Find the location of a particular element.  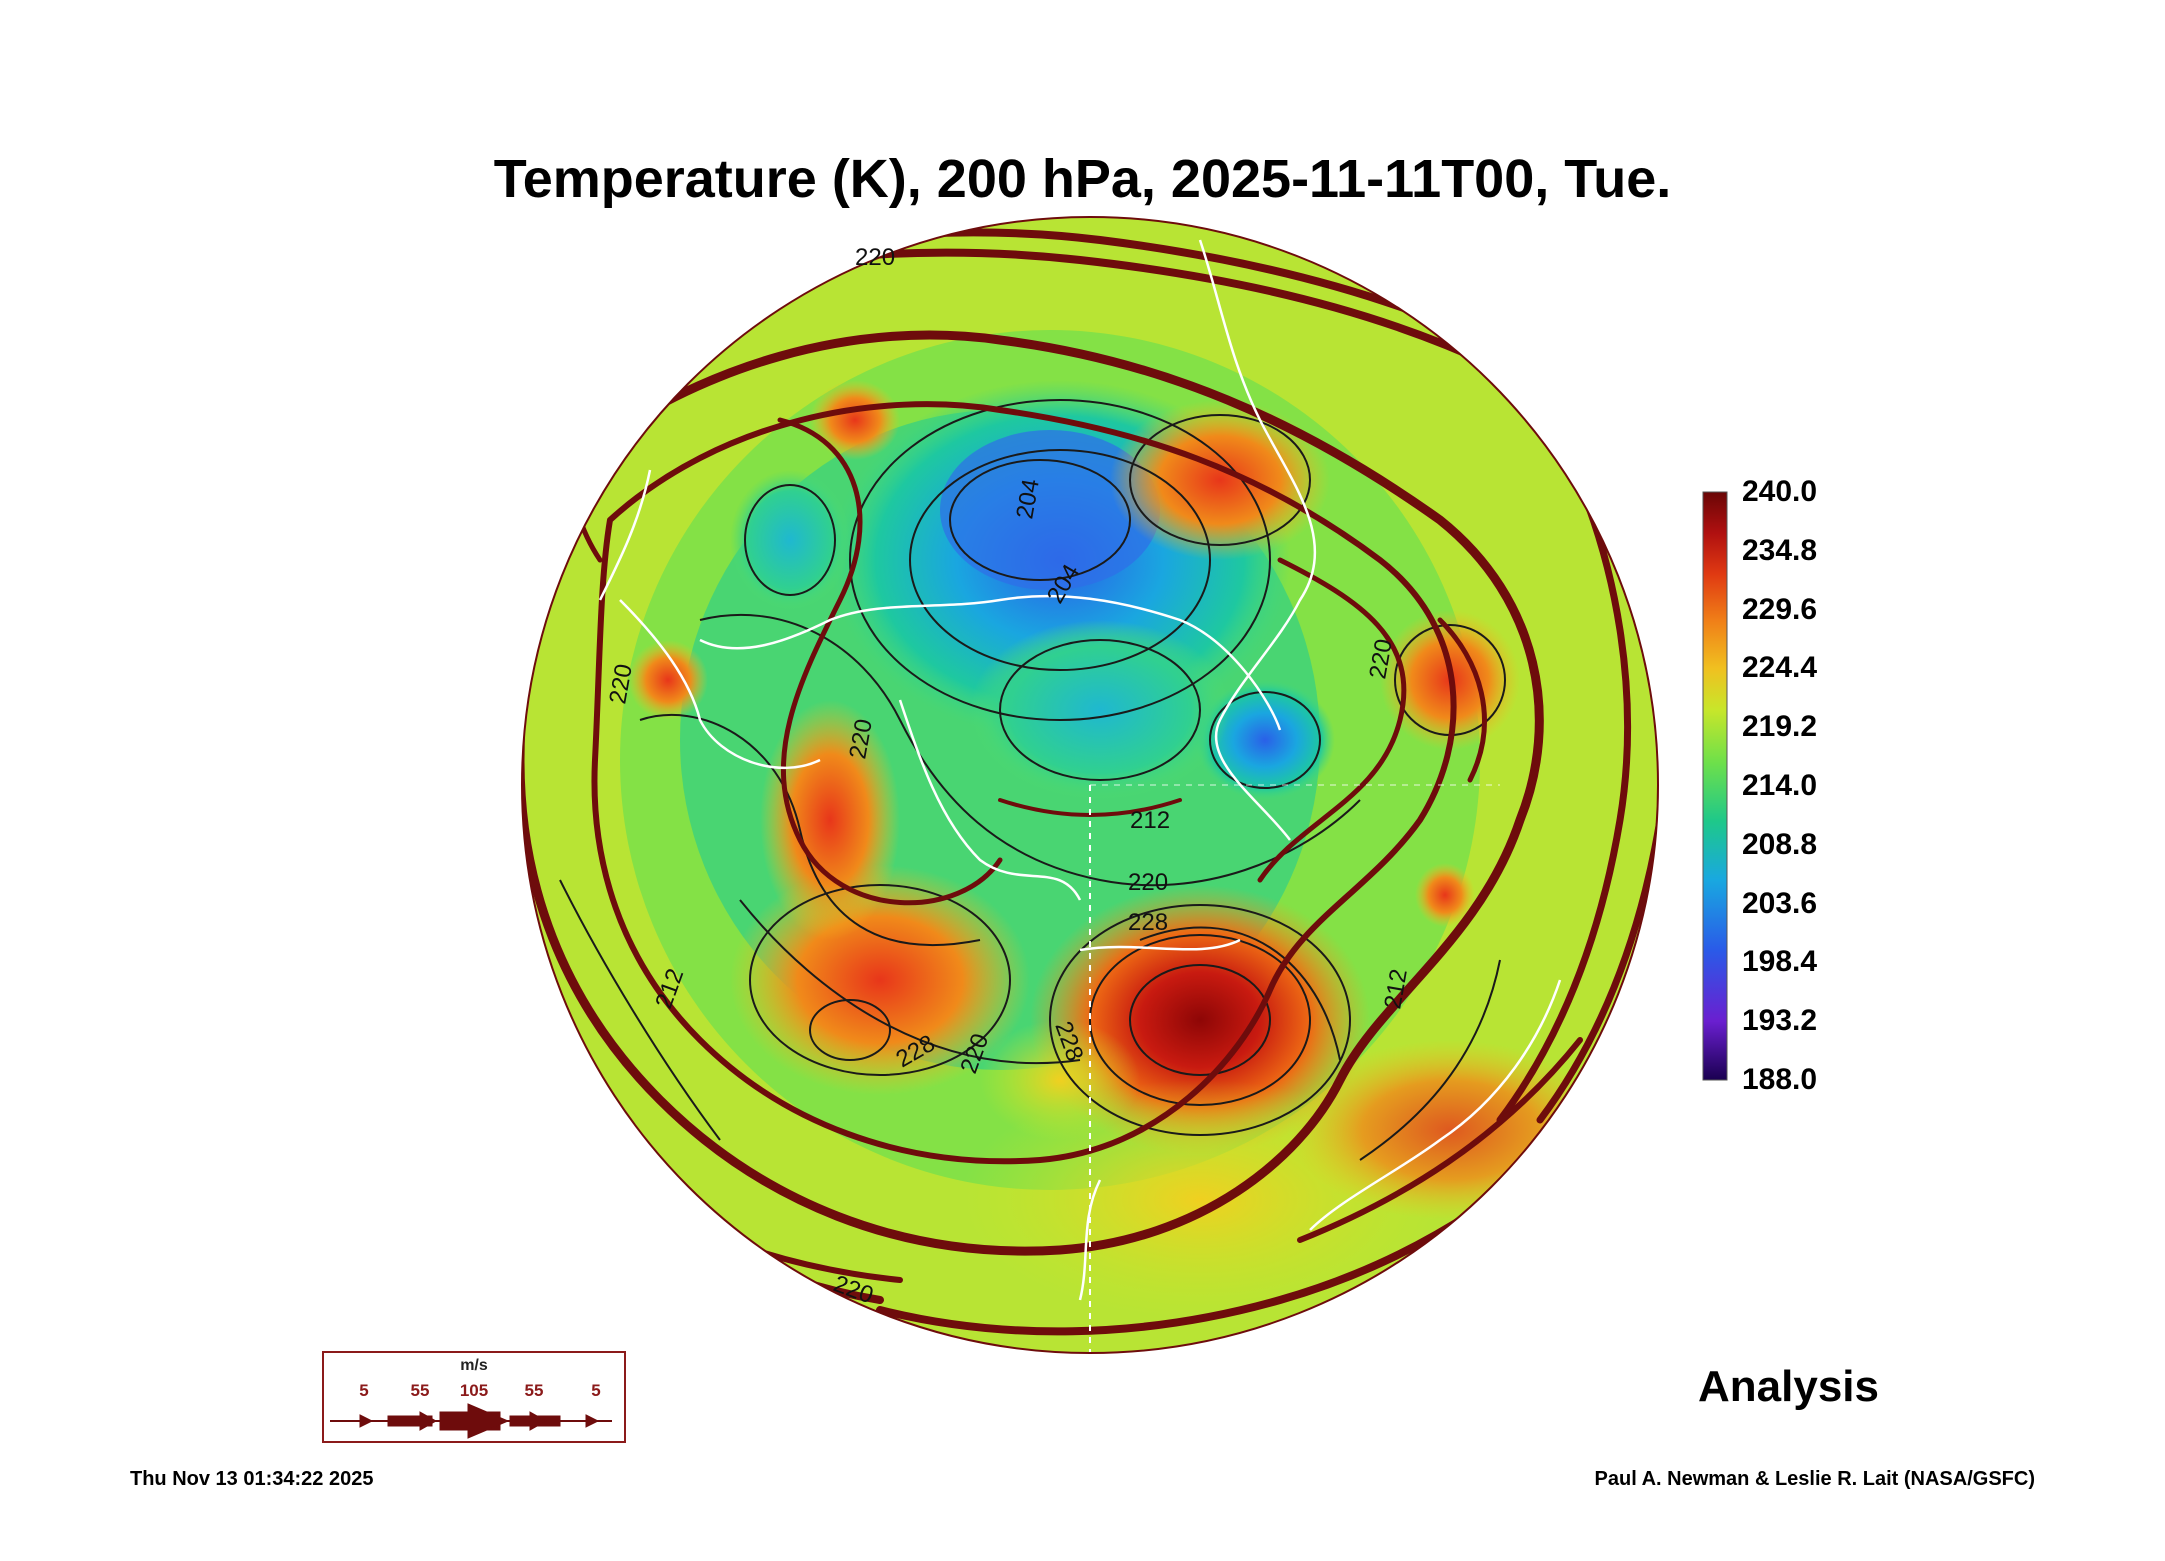

wind-legend: m/s 5 55 105 55 5 is located at coordinates (474, 1397).